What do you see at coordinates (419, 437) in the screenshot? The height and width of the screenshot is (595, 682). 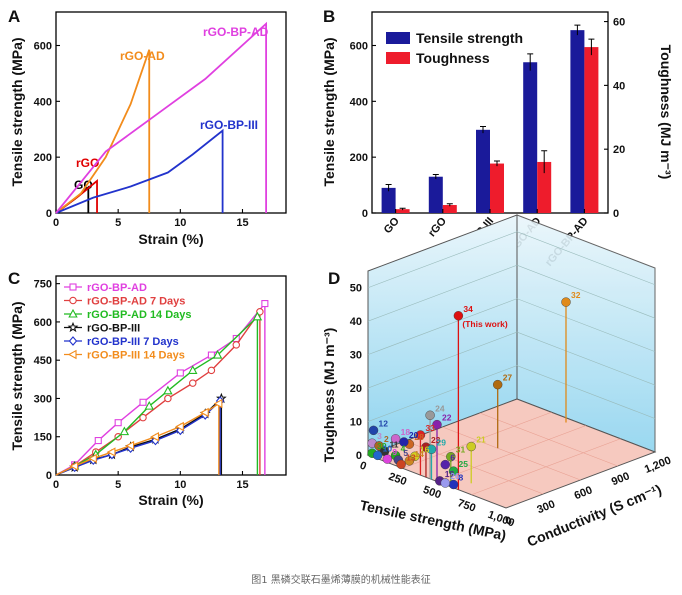 I see `point-label: 28` at bounding box center [419, 437].